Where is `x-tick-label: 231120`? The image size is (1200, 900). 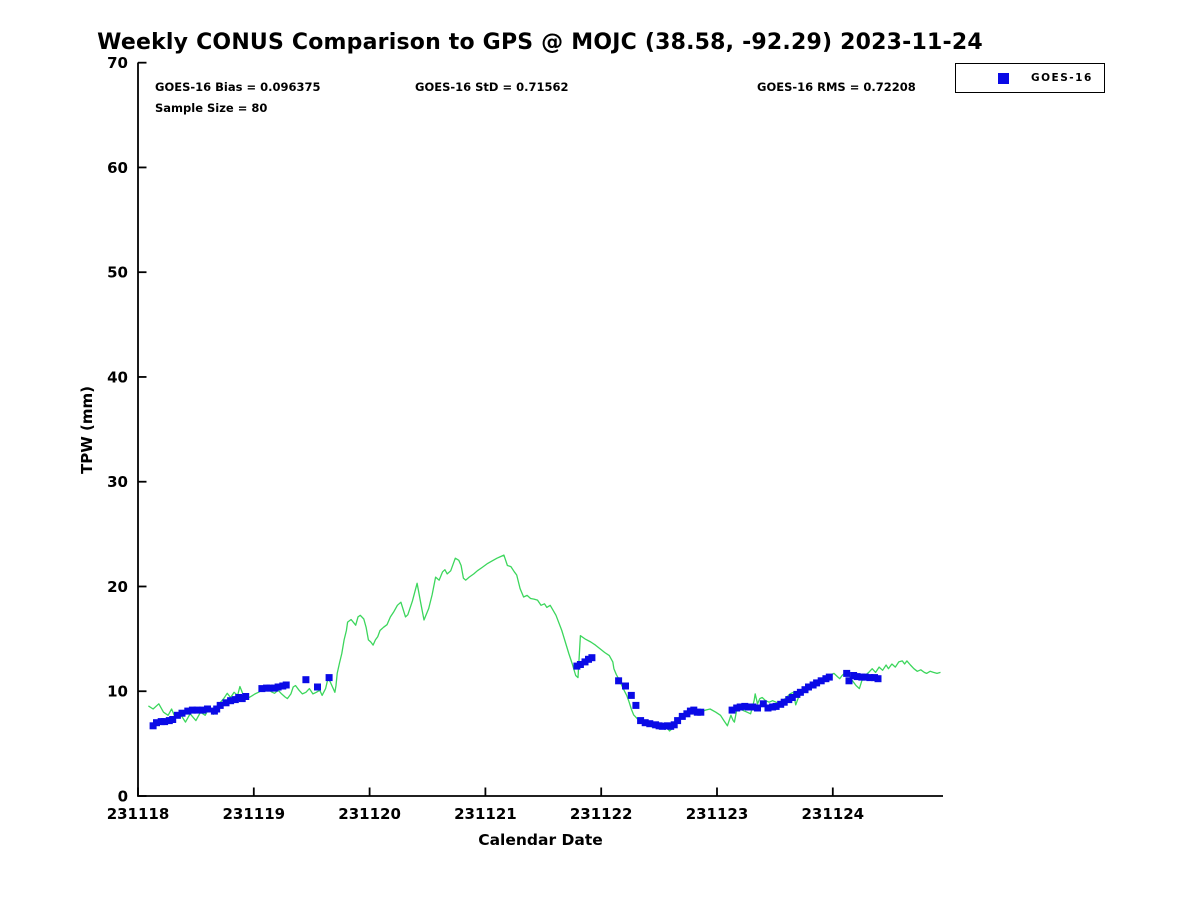
x-tick-label: 231120 is located at coordinates (369, 814).